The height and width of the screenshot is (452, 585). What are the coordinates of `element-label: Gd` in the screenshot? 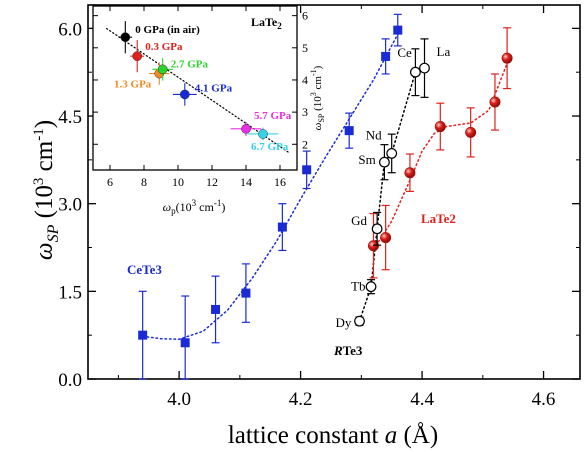 It's located at (359, 220).